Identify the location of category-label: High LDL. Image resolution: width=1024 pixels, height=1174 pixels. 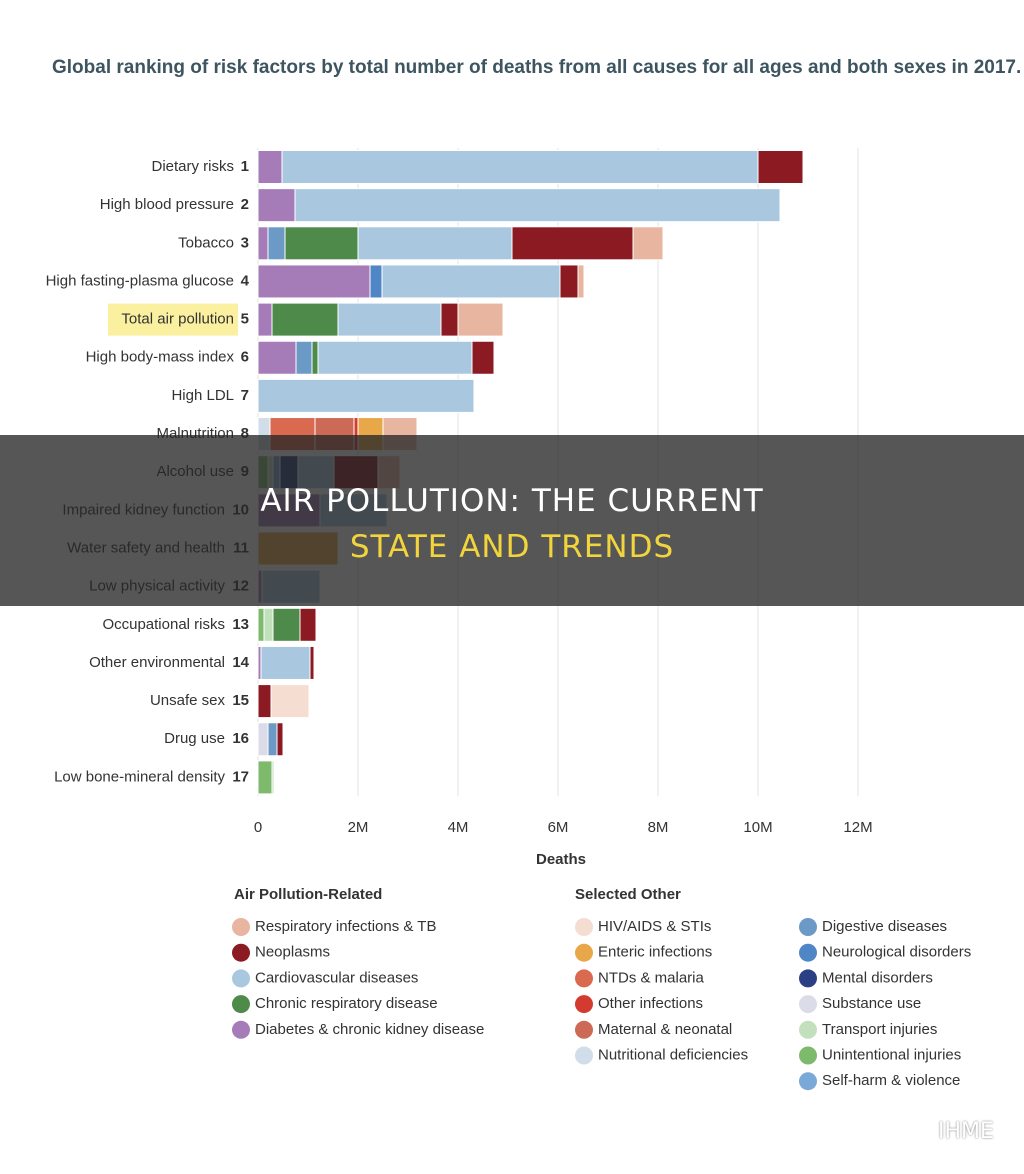
(202, 395).